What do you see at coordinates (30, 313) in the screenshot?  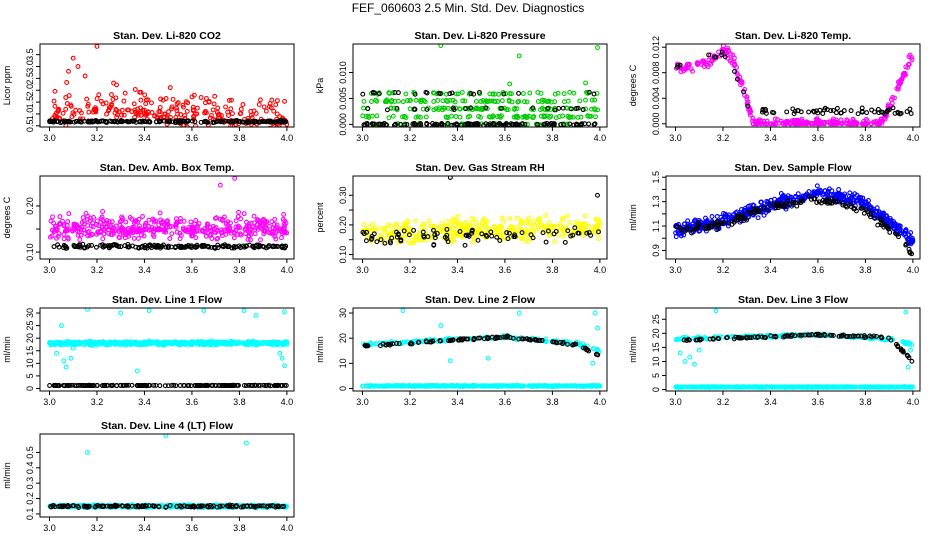 I see `y-tick-label: 30` at bounding box center [30, 313].